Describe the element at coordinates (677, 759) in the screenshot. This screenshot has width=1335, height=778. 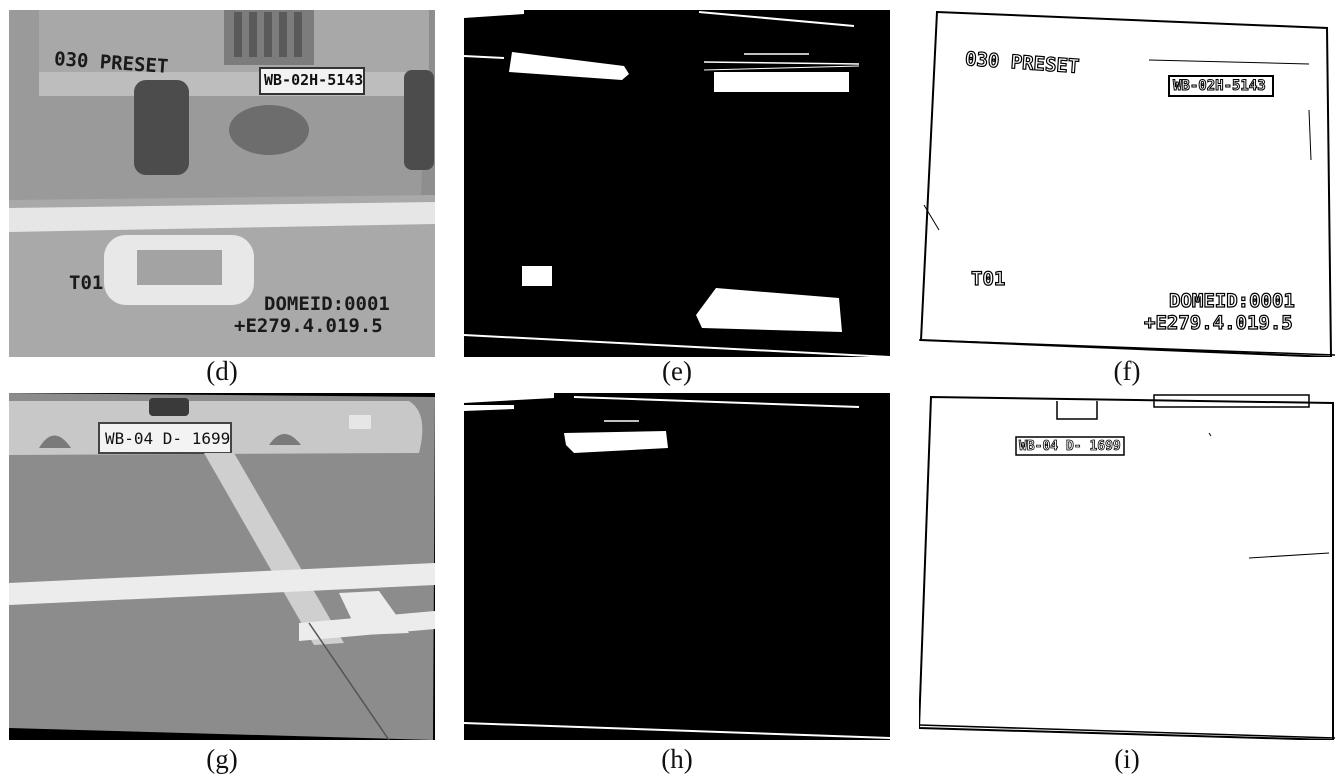
I see `caption-h: (h)` at that location.